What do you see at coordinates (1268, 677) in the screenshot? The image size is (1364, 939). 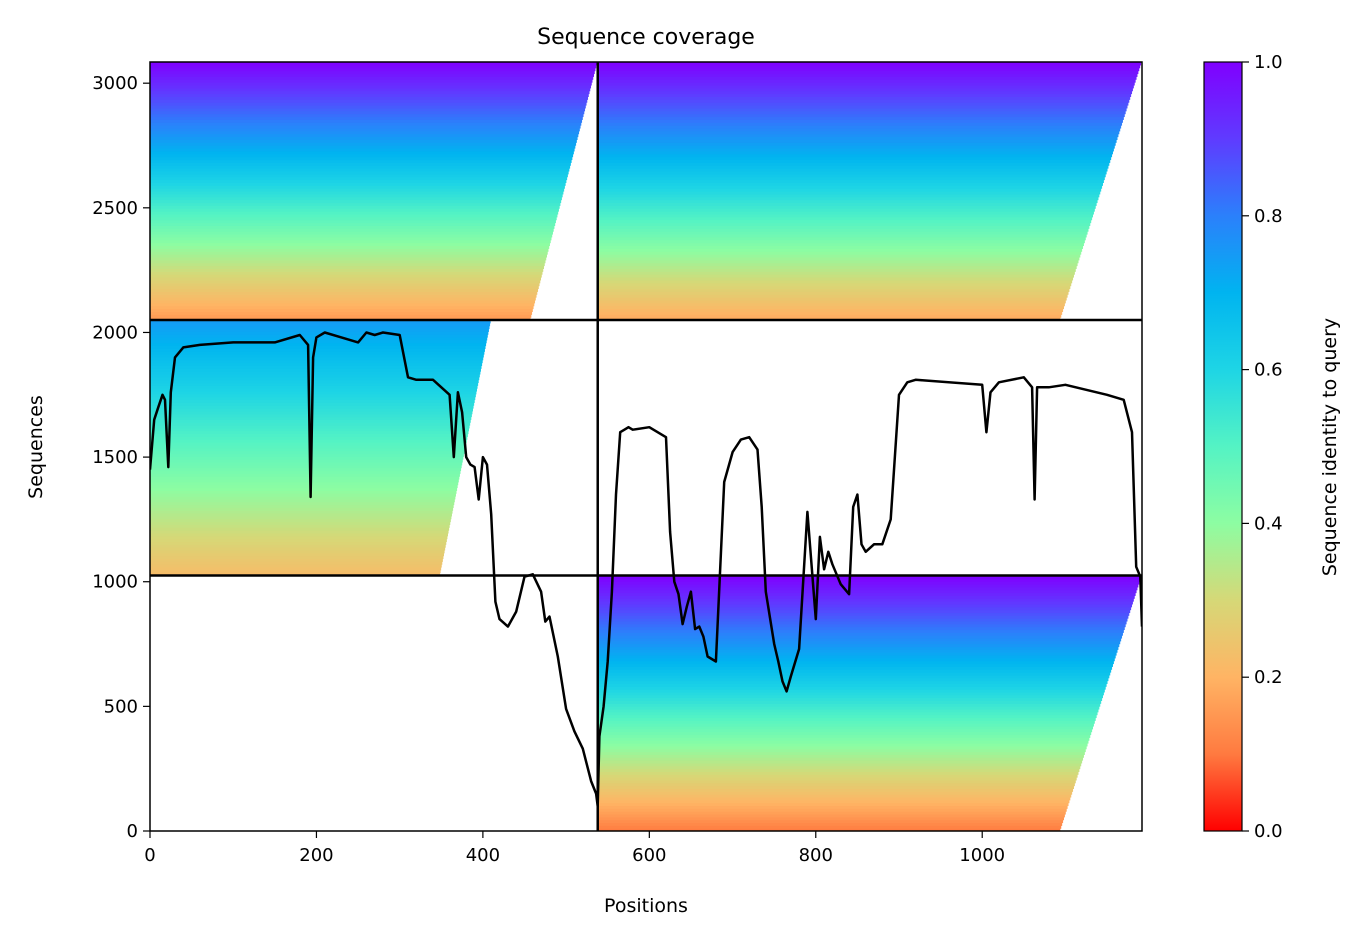 I see `colorbar-tick-label: 0.2` at bounding box center [1268, 677].